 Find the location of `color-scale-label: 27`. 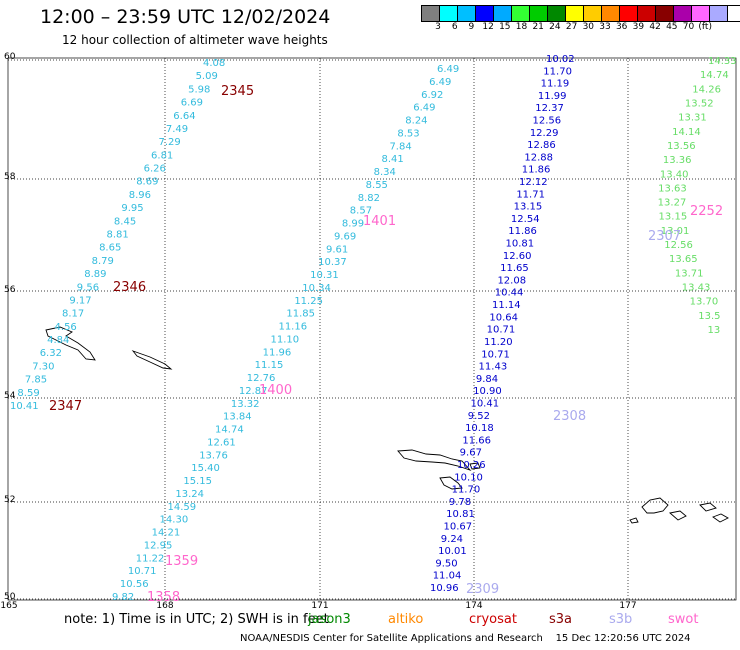

color-scale-label: 27 is located at coordinates (571, 27).